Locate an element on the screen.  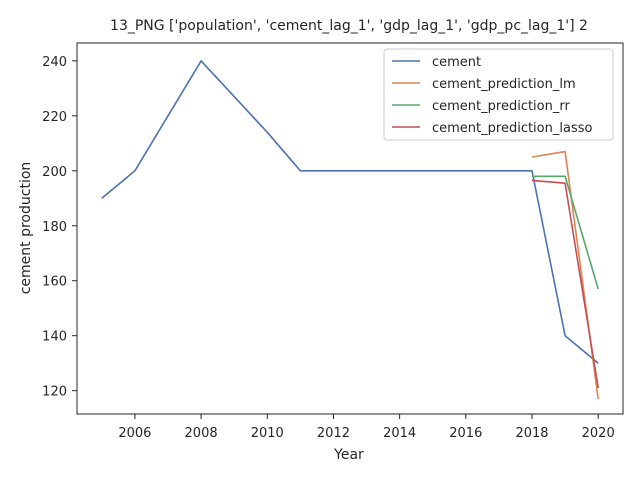
y-axis-title: cement production is located at coordinates (26, 228).